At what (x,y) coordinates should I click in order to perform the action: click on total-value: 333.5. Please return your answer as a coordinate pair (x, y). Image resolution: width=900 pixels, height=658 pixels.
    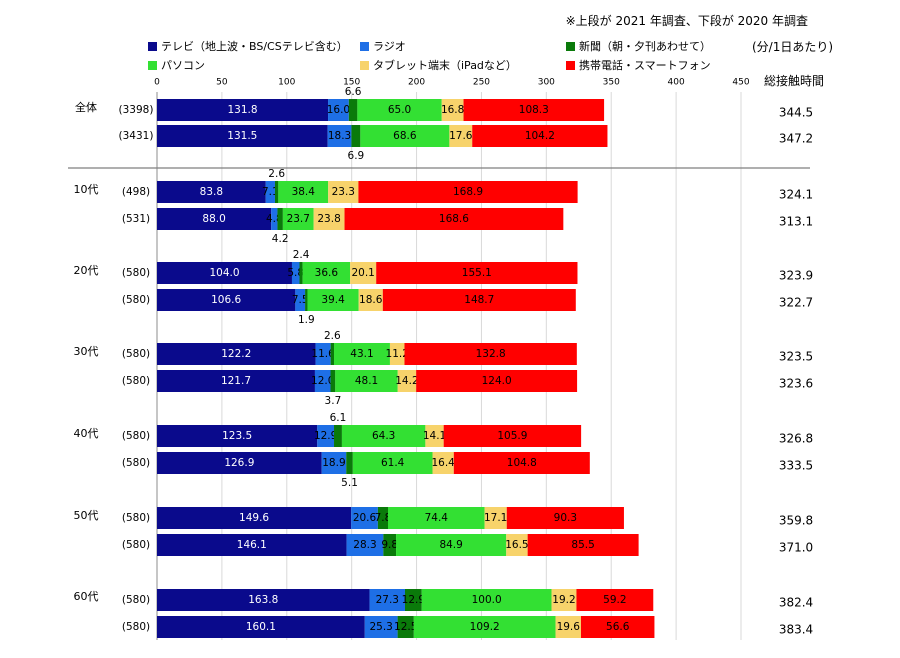
    Looking at the image, I should click on (796, 466).